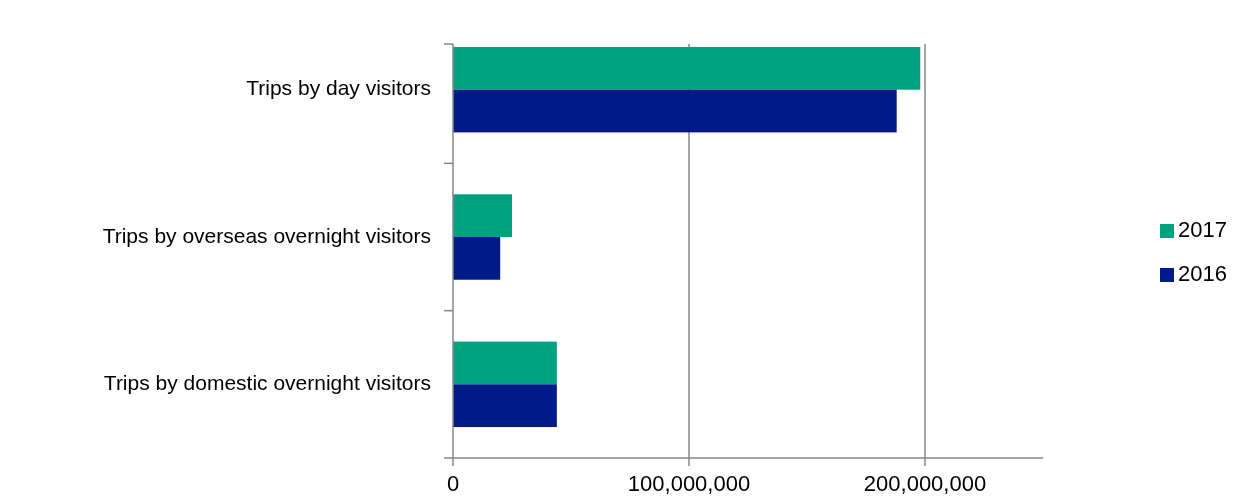 Image resolution: width=1242 pixels, height=502 pixels. Describe the element at coordinates (338, 88) in the screenshot. I see `y-tick-label: Trips by day visitors` at that location.